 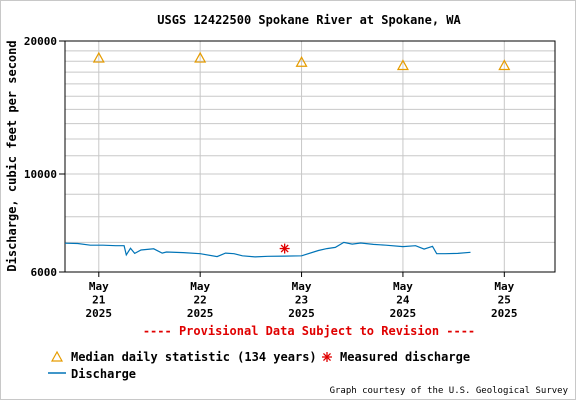 What do you see at coordinates (504, 300) in the screenshot?
I see `x-tick-label: 25` at bounding box center [504, 300].